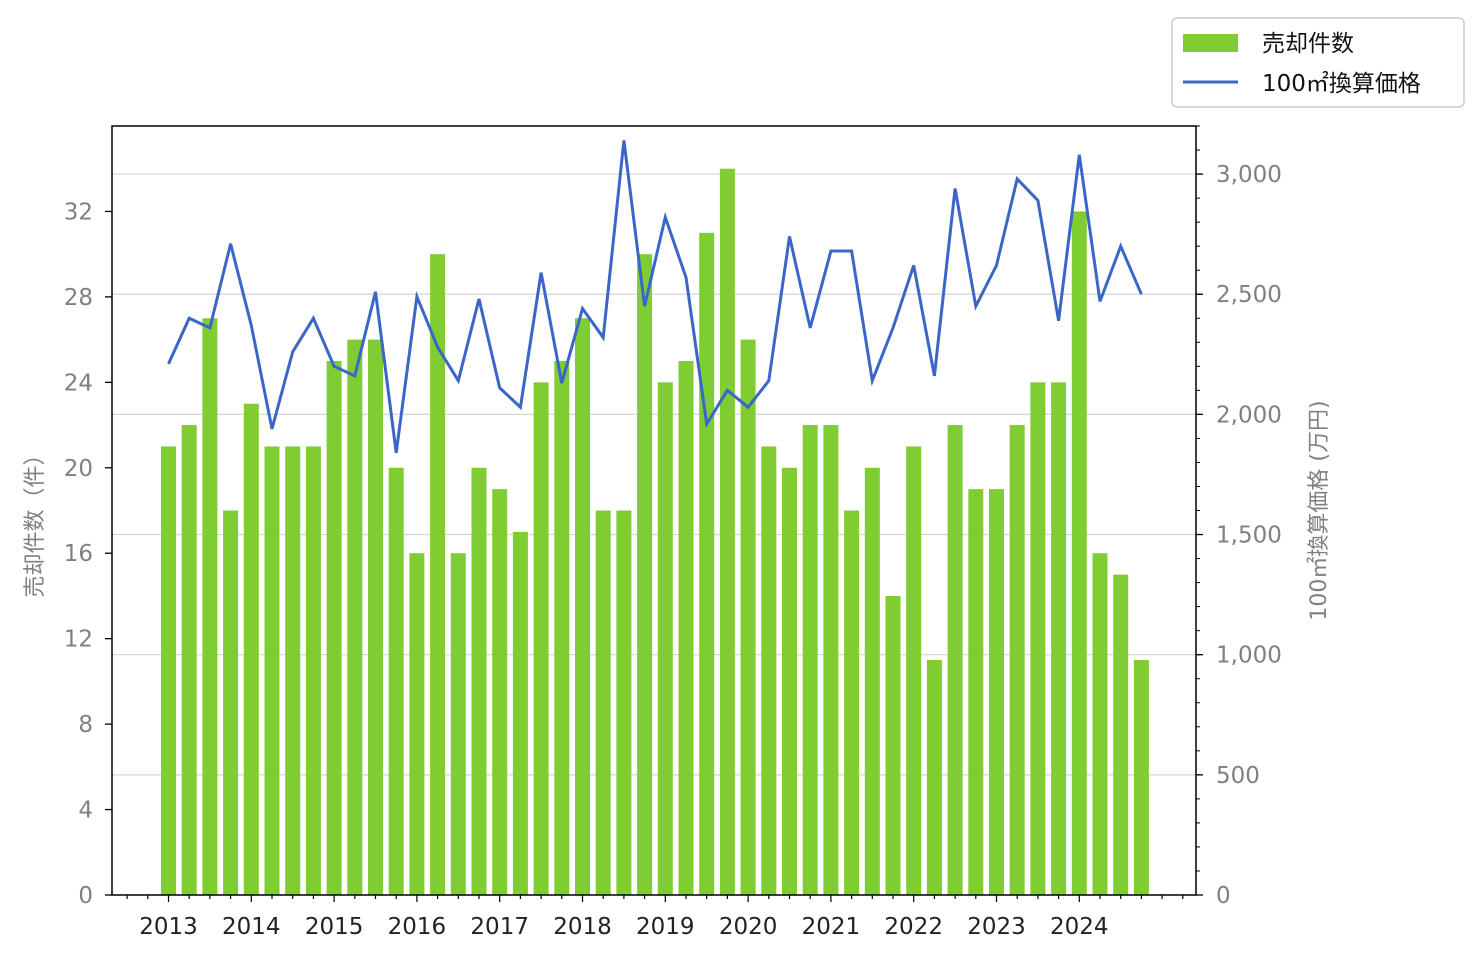 The height and width of the screenshot is (961, 1482). I want to click on left-tick-label: 24, so click(78, 383).